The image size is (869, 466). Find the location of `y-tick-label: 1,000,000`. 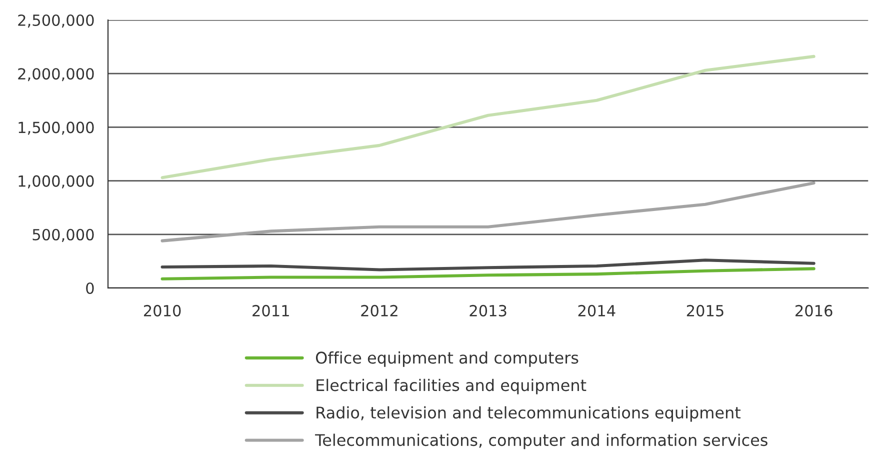

y-tick-label: 1,000,000 is located at coordinates (56, 181).